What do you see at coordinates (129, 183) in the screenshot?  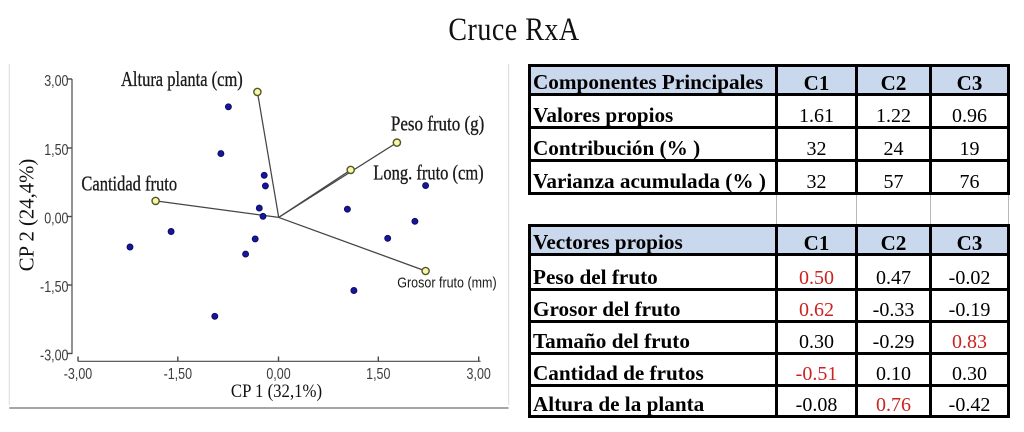 I see `svg-text: Cantidad fruto` at bounding box center [129, 183].